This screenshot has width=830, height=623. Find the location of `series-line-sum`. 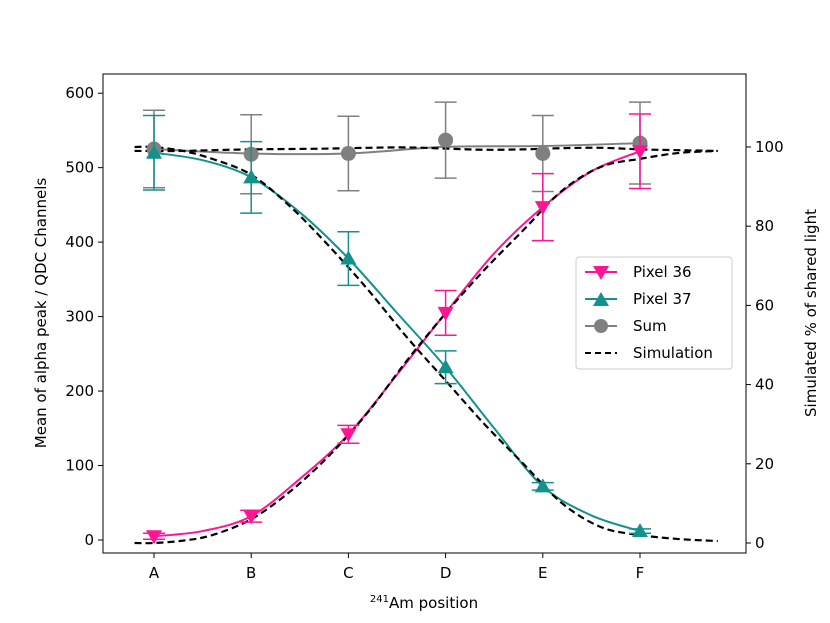

series-line-sum is located at coordinates (397, 149).